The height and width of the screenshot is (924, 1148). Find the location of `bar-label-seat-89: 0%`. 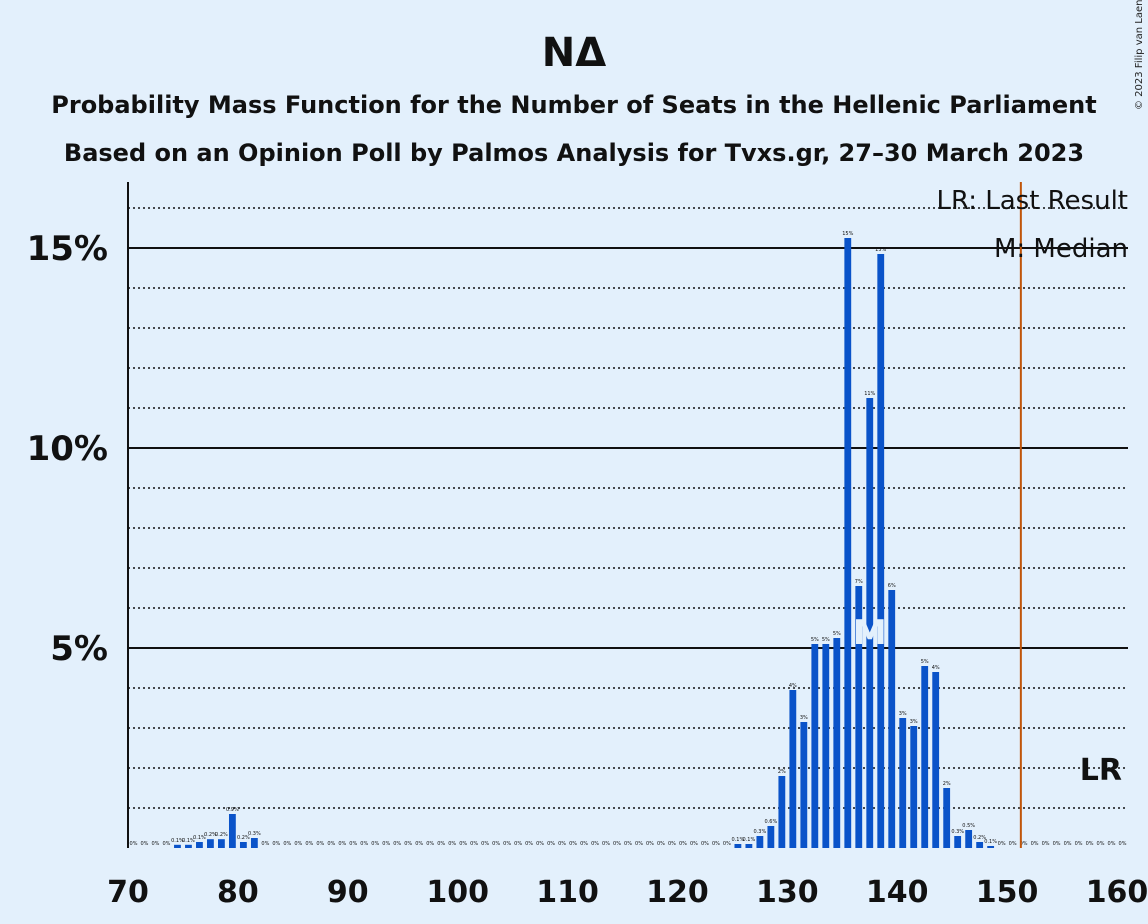

bar-label-seat-89: 0% is located at coordinates (342, 844).